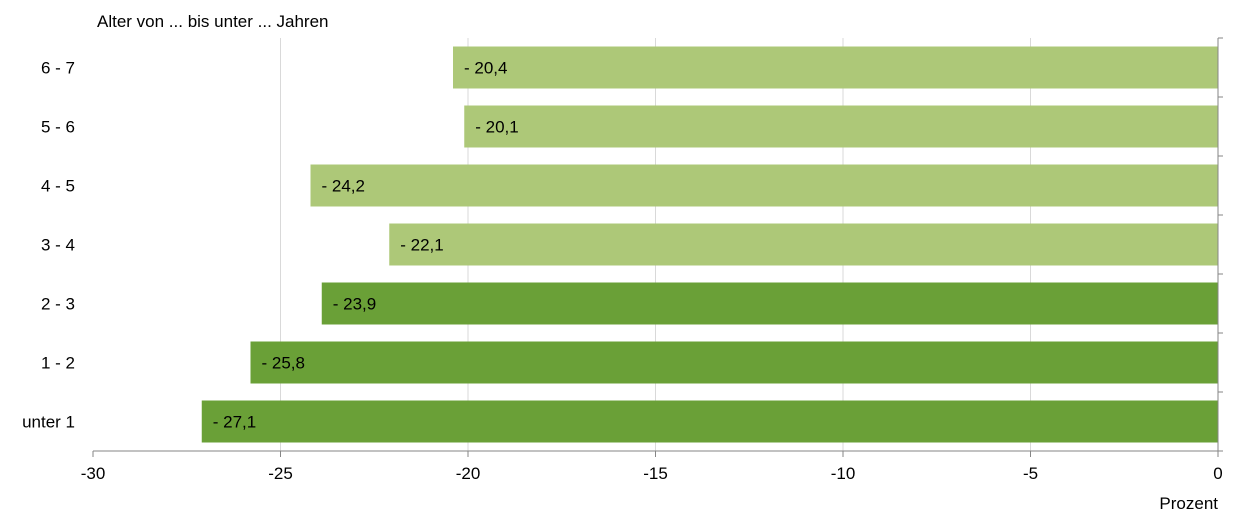  I want to click on category-label: unter 1, so click(48, 422).